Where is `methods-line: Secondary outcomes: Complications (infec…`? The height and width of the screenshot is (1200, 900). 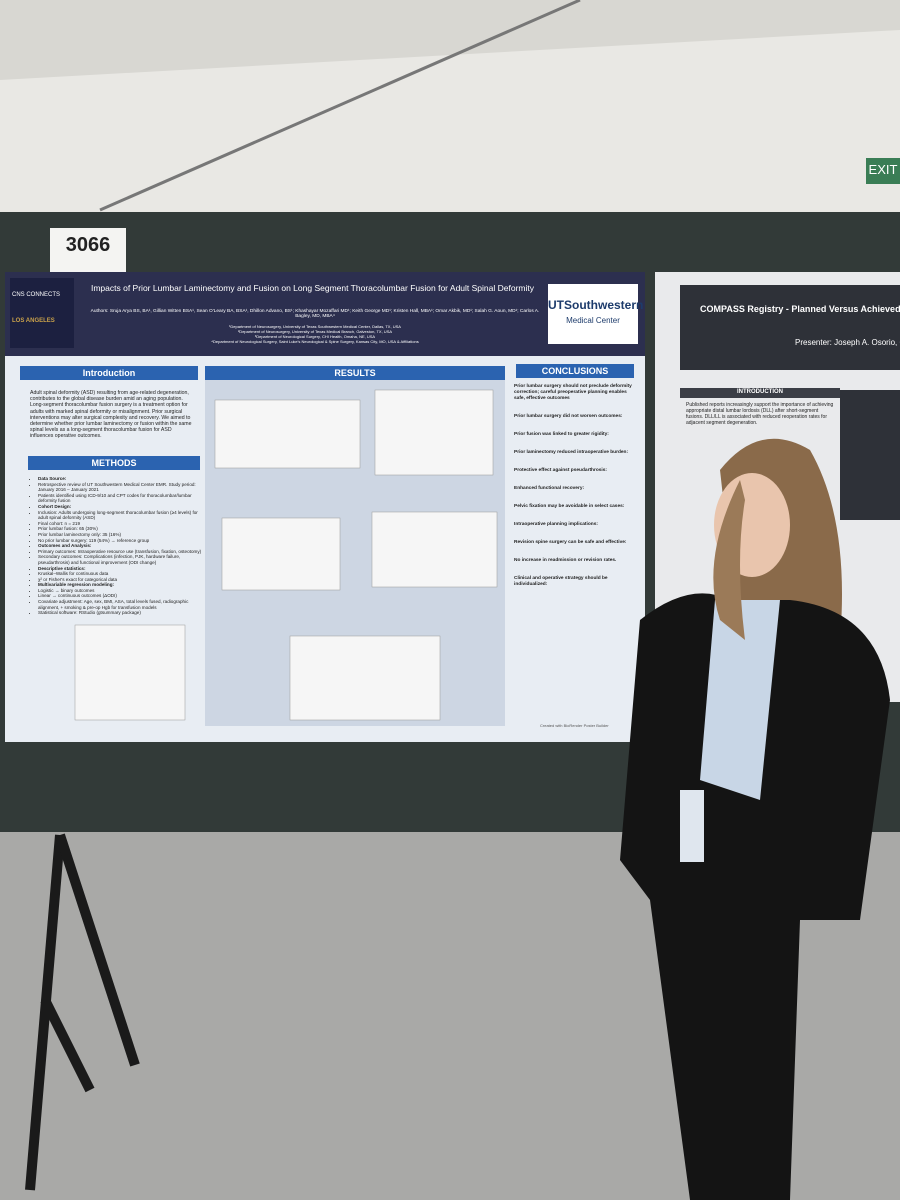
methods-line: Secondary outcomes: Complications (infec… is located at coordinates (120, 559).